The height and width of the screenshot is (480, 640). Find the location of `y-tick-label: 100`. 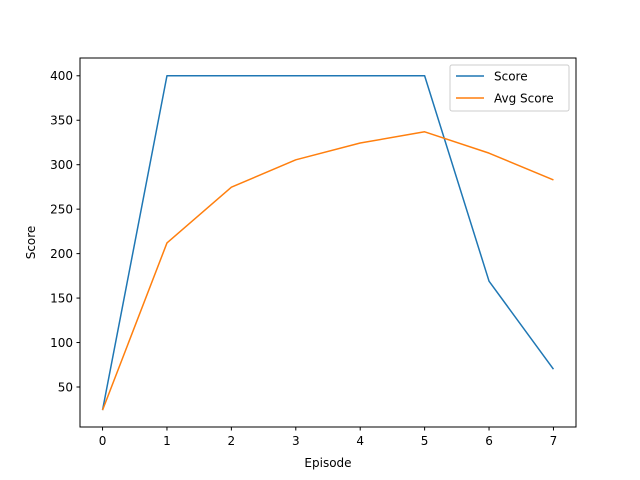

y-tick-label: 100 is located at coordinates (61, 343).